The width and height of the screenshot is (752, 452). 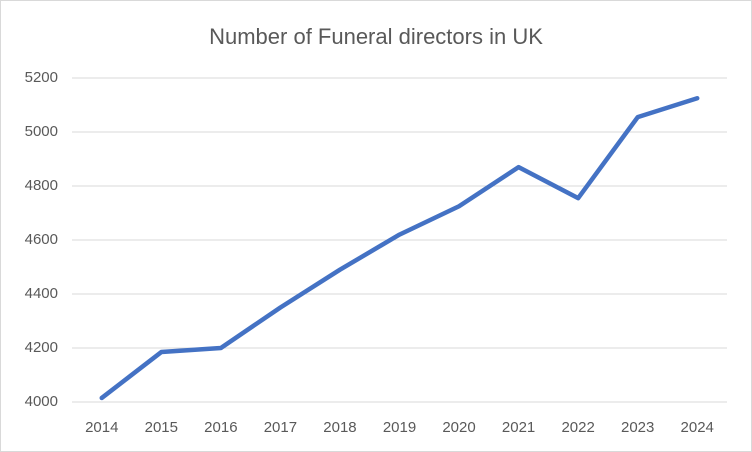 What do you see at coordinates (518, 427) in the screenshot?
I see `x-tick-label: 2021` at bounding box center [518, 427].